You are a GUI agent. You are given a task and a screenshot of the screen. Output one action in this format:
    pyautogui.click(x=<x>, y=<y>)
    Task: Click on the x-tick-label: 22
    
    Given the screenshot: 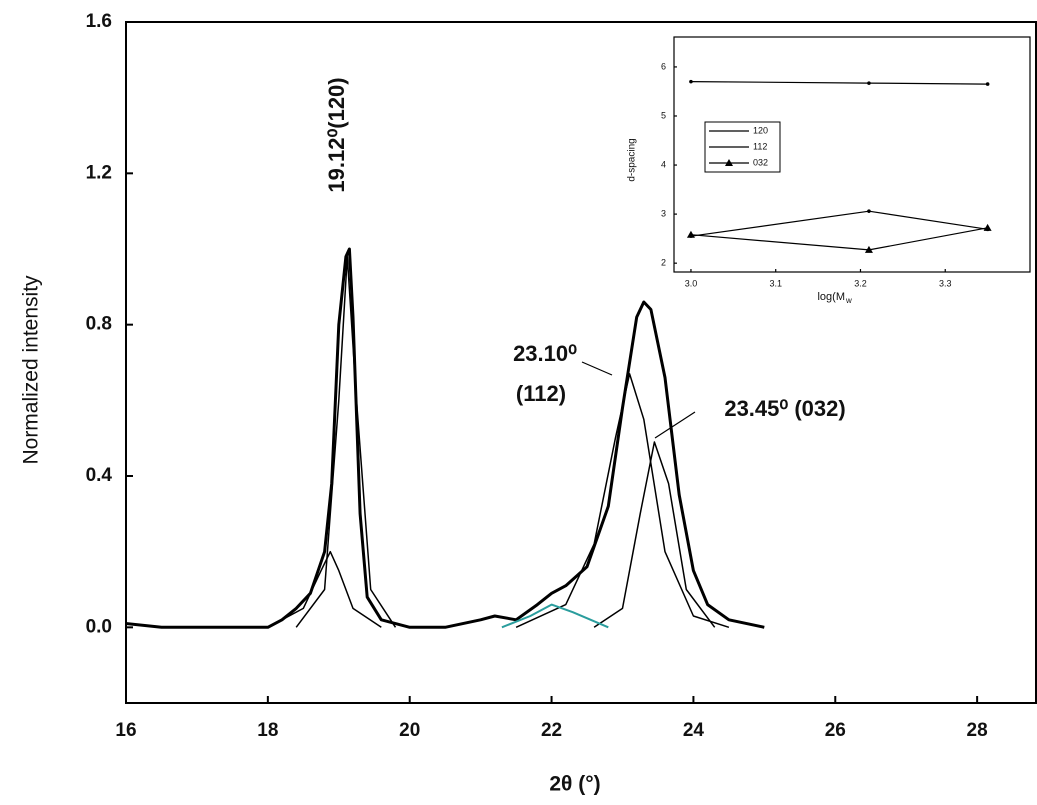 What is the action you would take?
    pyautogui.click(x=551, y=730)
    